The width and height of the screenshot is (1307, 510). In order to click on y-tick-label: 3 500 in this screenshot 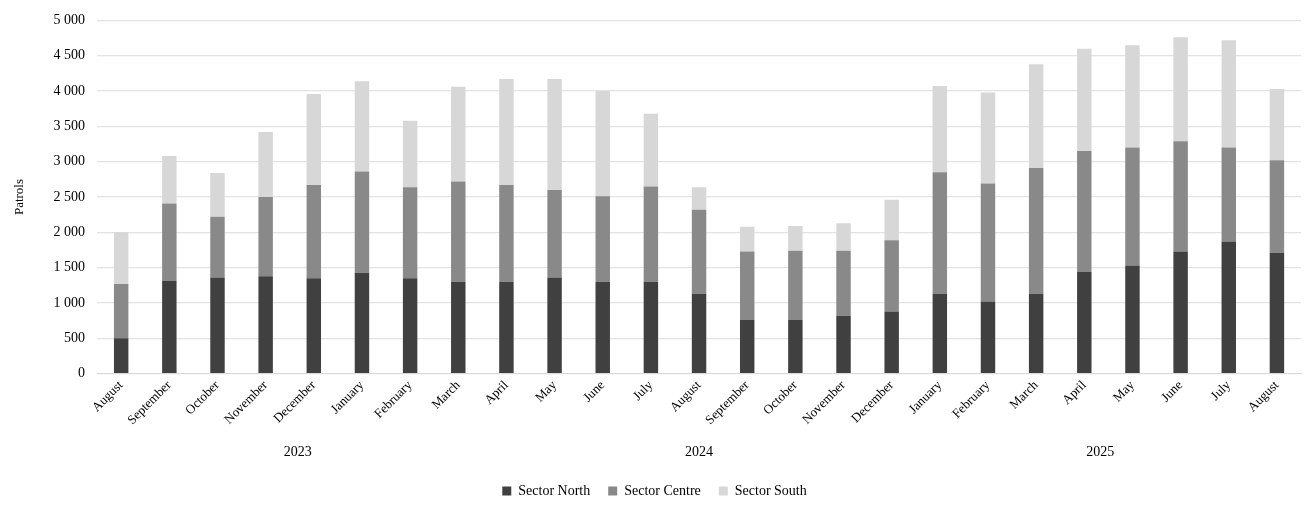, I will do `click(69, 126)`.